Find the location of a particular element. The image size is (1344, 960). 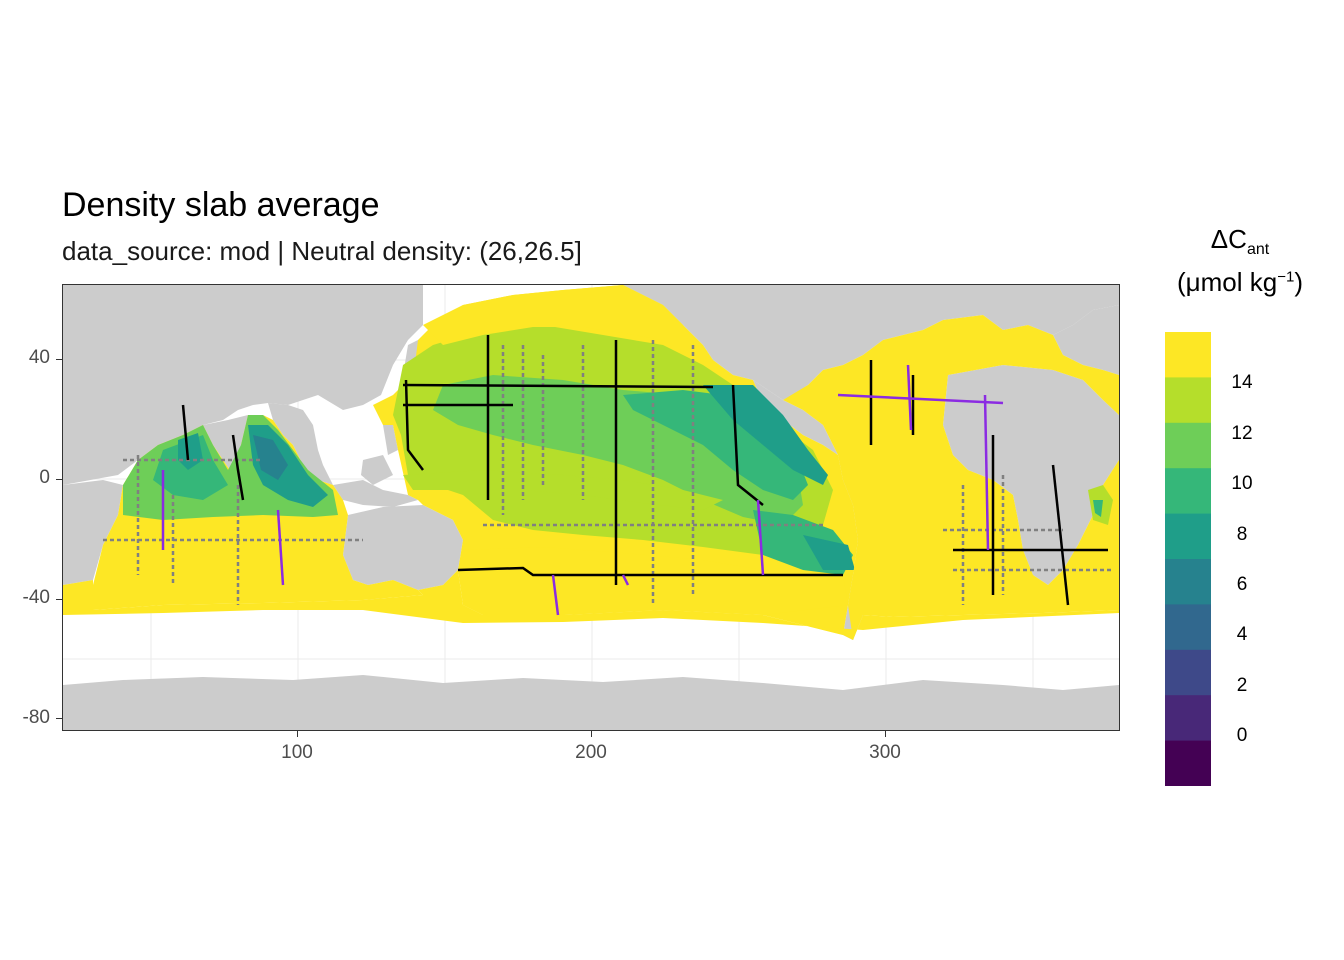

plot-title: Density slab average is located at coordinates (221, 205).